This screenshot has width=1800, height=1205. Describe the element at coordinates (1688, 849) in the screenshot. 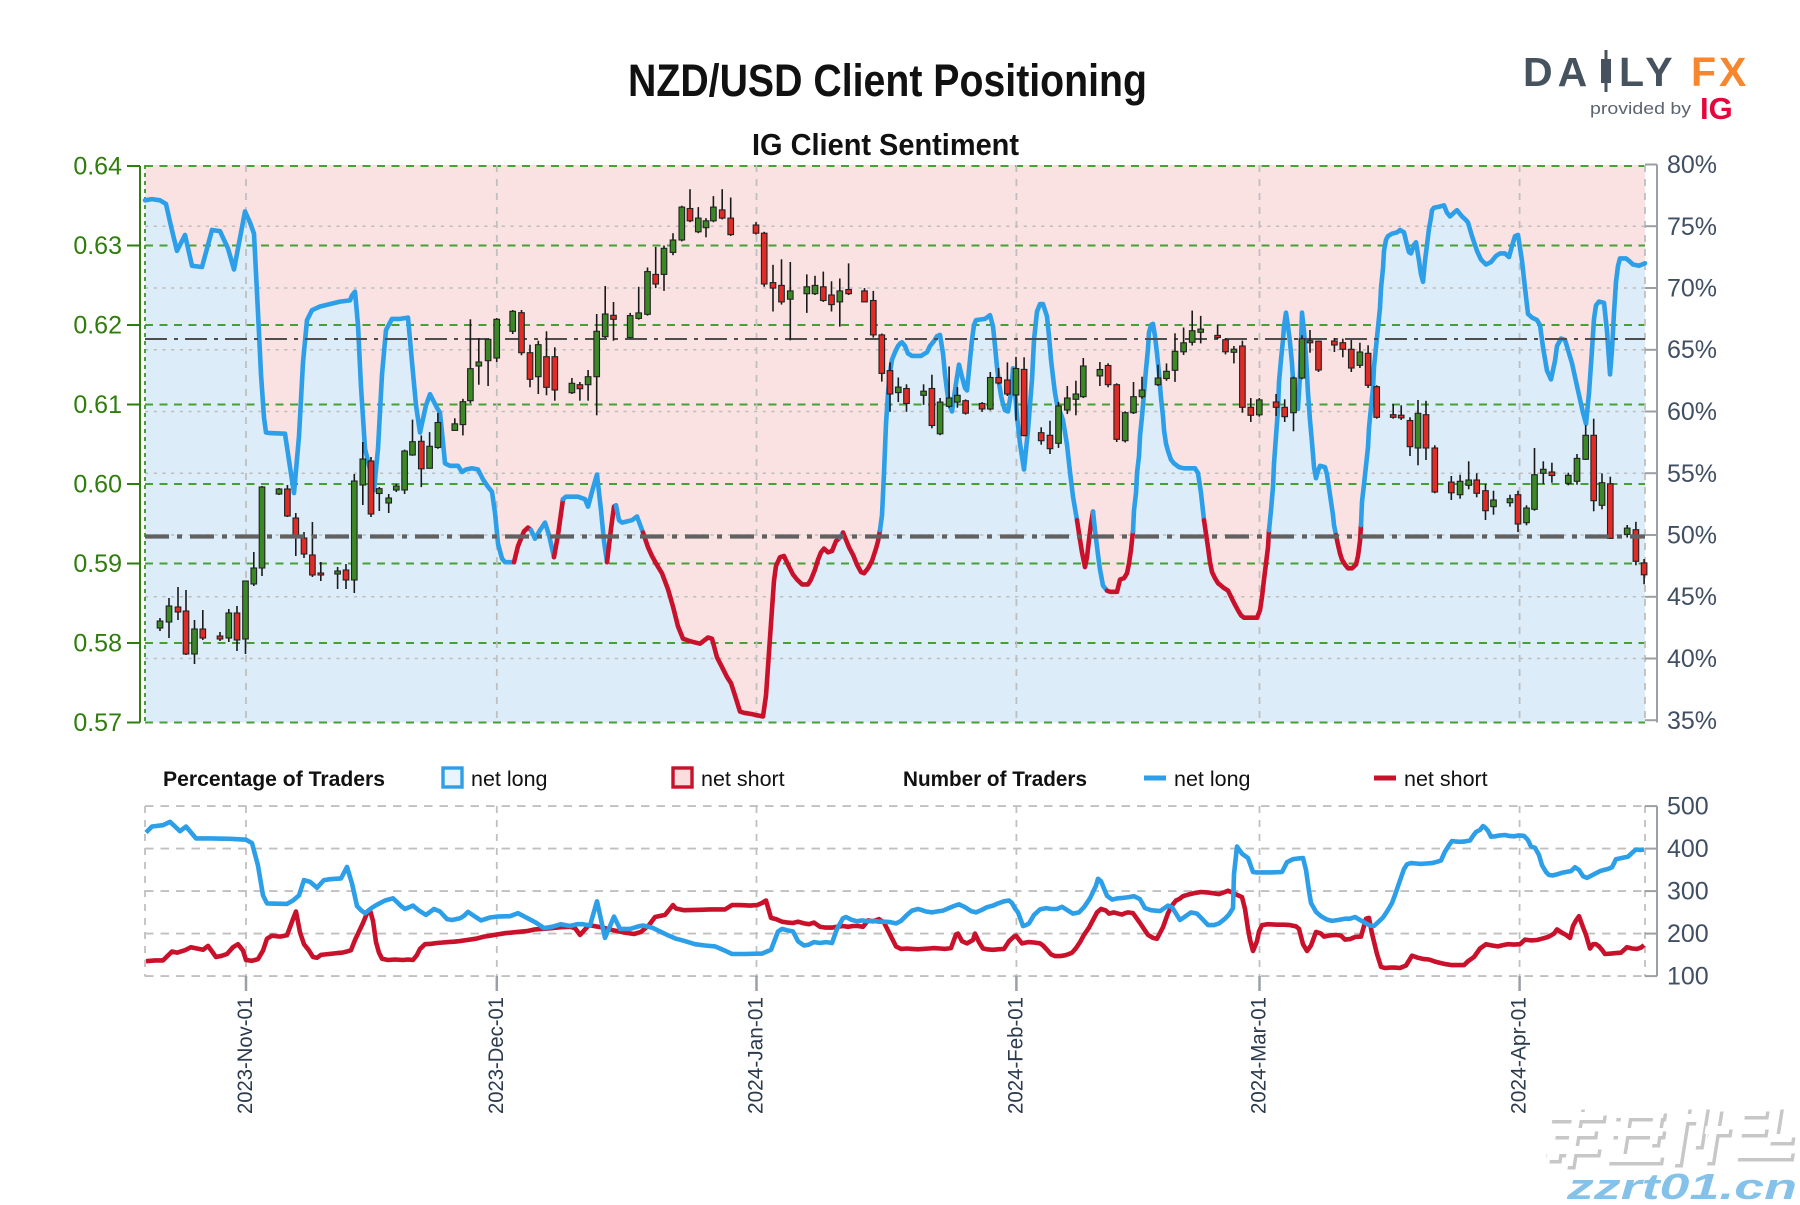

I see `svg-text: 400` at that location.